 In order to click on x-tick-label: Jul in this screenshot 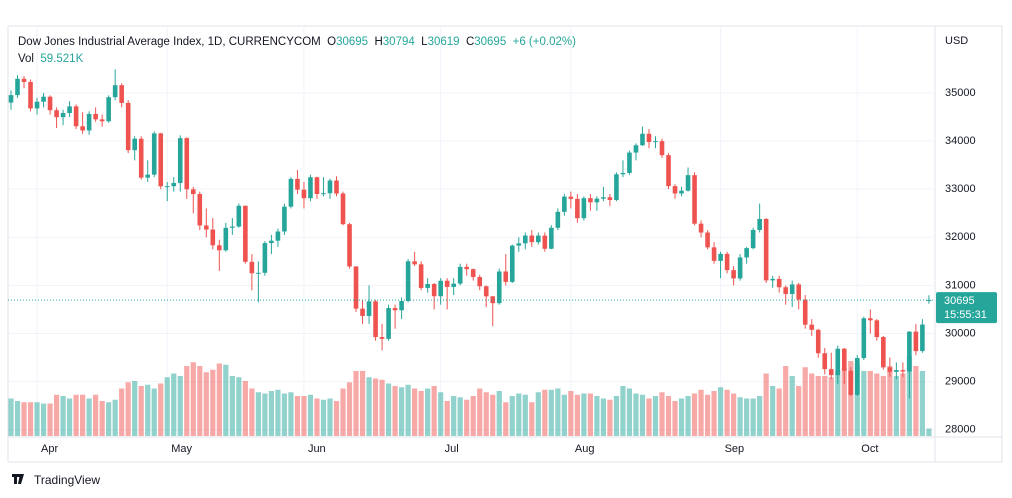, I will do `click(452, 449)`.